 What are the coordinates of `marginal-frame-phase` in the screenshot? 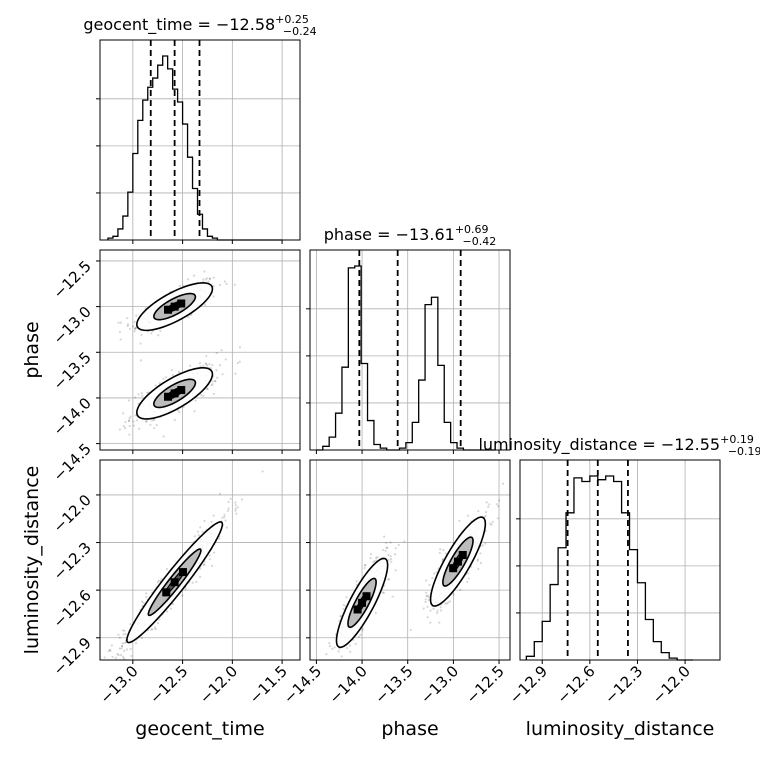 It's located at (410, 350).